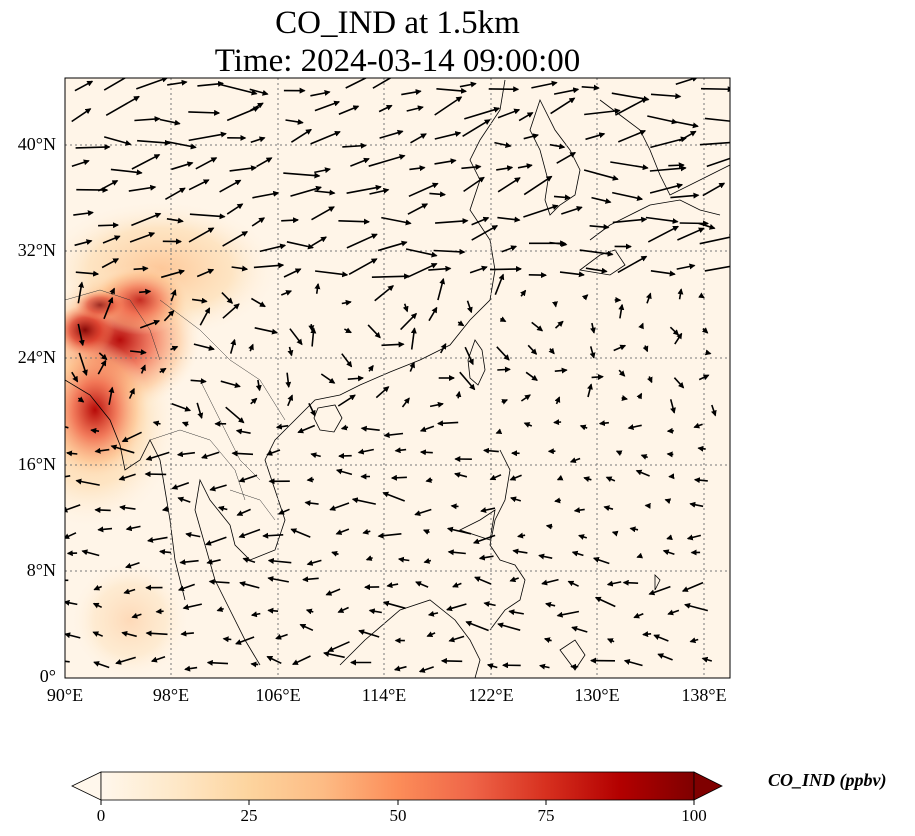  I want to click on lat-tick-label: 32°N, so click(36, 250).